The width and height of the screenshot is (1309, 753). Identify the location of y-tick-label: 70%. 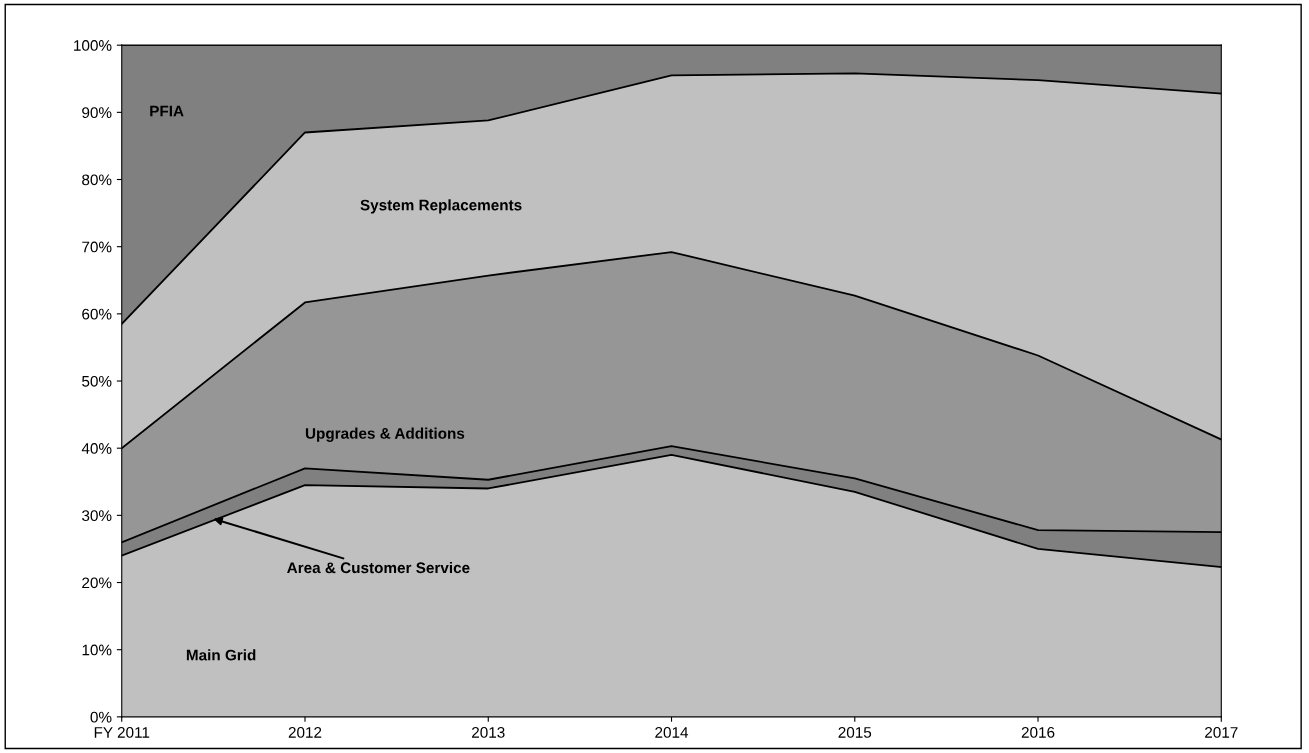
(97, 247).